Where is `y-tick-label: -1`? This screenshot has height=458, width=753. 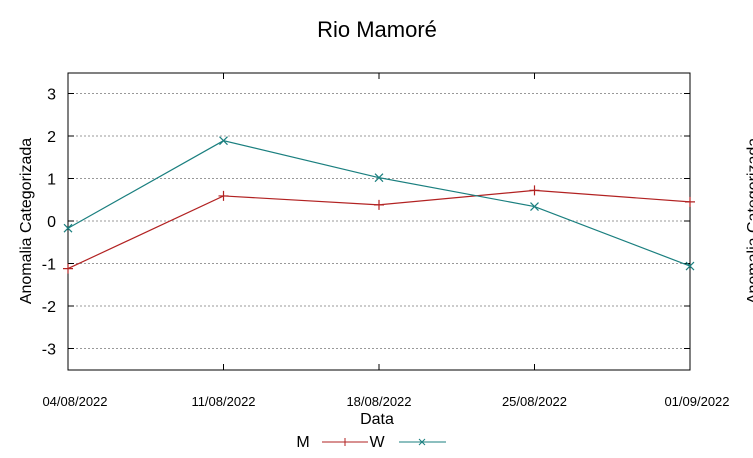 y-tick-label: -1 is located at coordinates (49, 265).